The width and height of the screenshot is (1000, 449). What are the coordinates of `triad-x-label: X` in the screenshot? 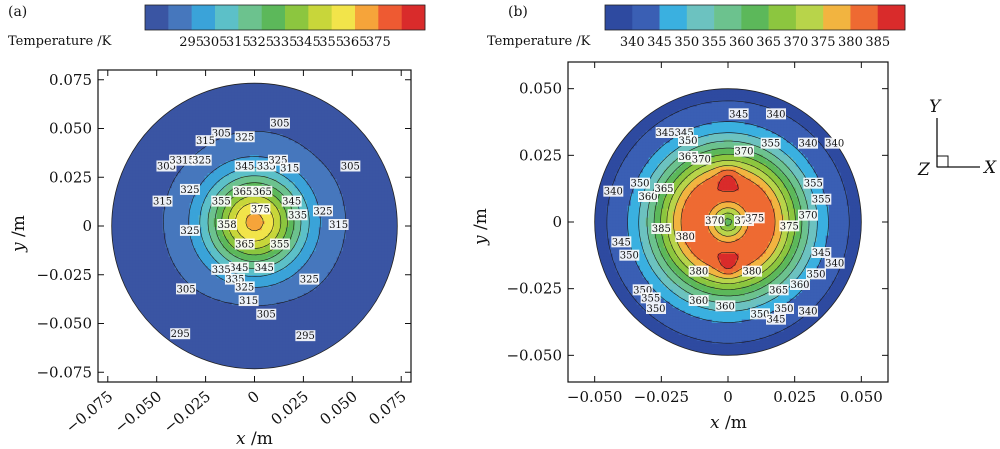 It's located at (989, 168).